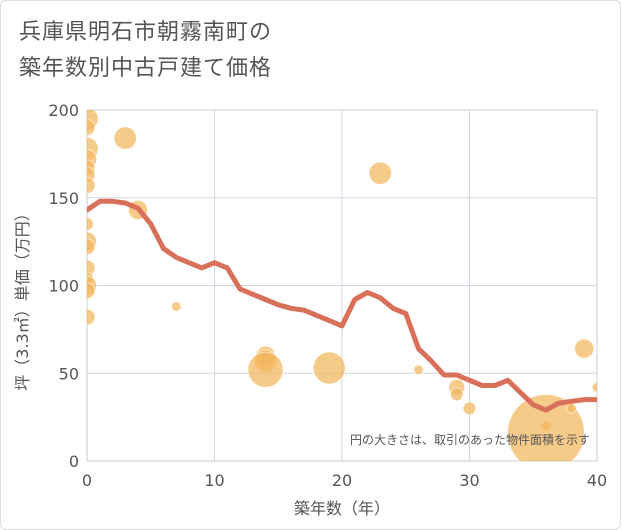 This screenshot has height=530, width=621. Describe the element at coordinates (87, 480) in the screenshot. I see `x-tick-label-0: 0` at that location.